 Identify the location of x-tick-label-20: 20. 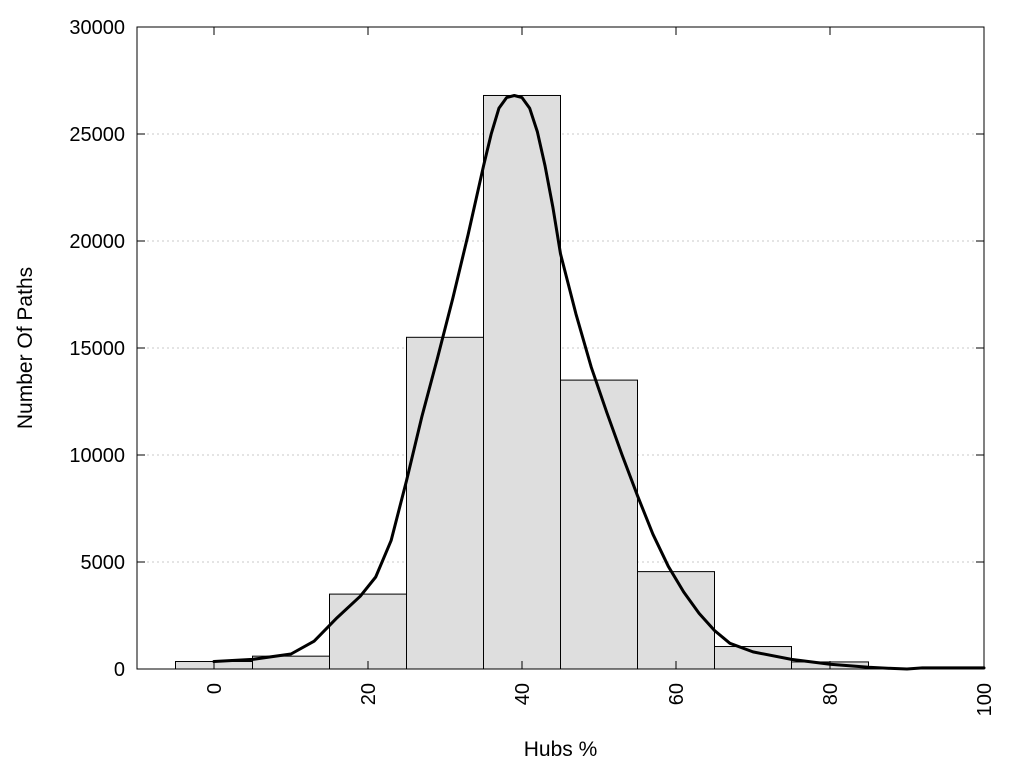
(369, 694).